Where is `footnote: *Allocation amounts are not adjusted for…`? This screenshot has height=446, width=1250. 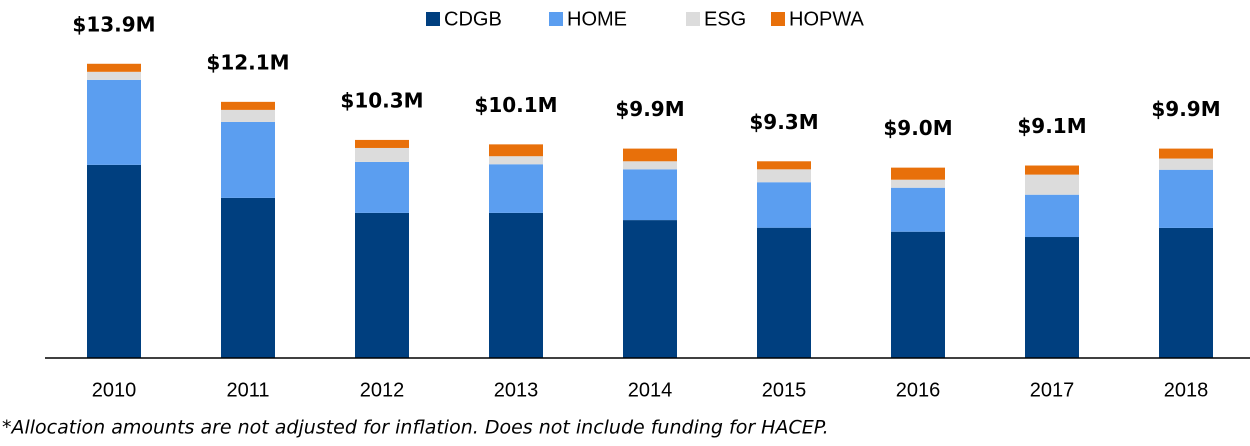
footnote: *Allocation amounts are not adjusted for… is located at coordinates (415, 428).